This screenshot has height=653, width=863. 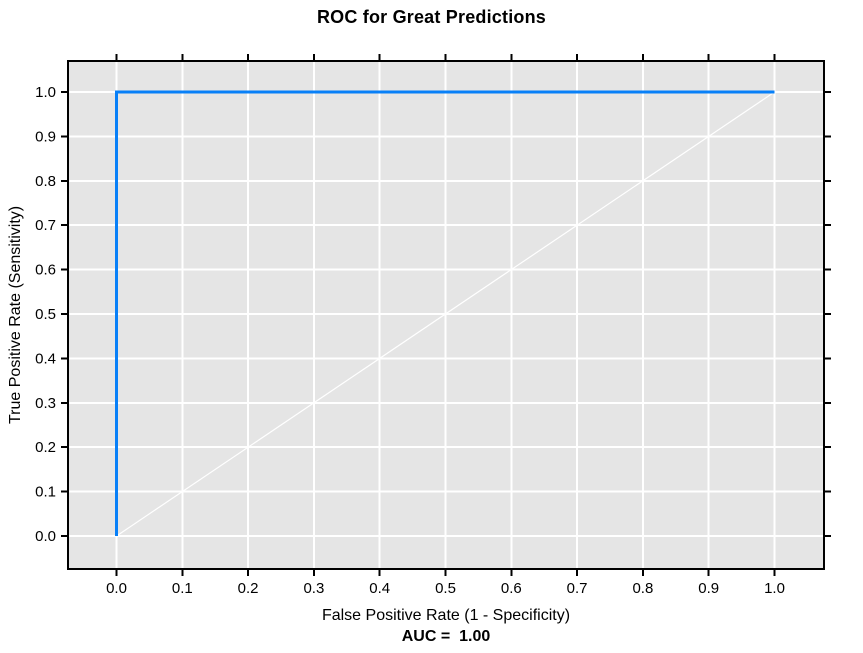 What do you see at coordinates (45, 225) in the screenshot?
I see `y-tick-label: 0.7` at bounding box center [45, 225].